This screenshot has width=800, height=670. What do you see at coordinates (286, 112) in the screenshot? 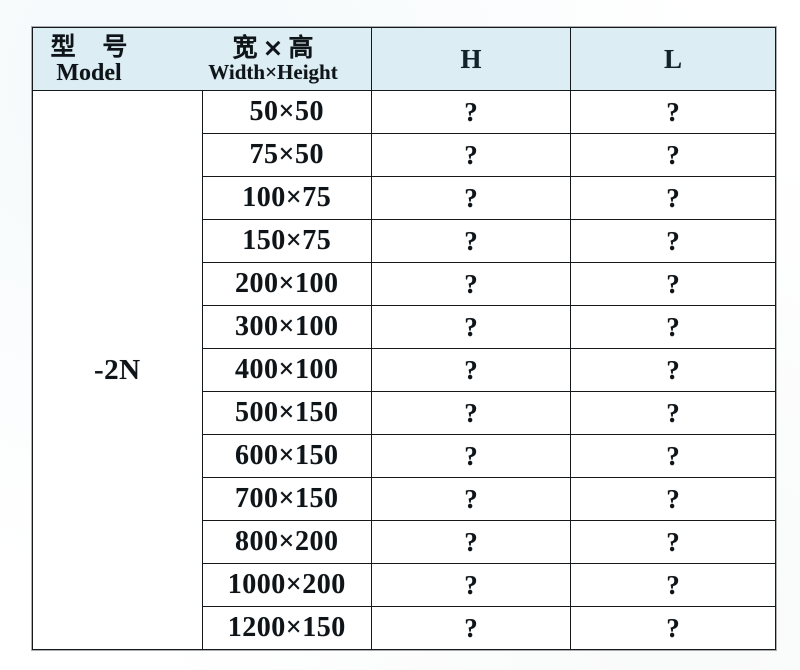
I see `size-cell: 50×50` at bounding box center [286, 112].